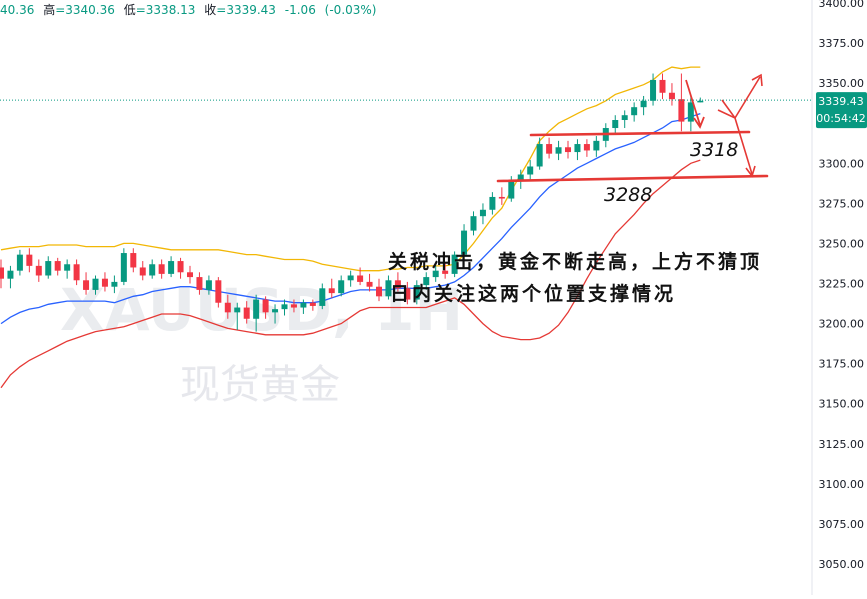  What do you see at coordinates (260, 385) in the screenshot?
I see `watermark-name: 现货黄金` at bounding box center [260, 385].